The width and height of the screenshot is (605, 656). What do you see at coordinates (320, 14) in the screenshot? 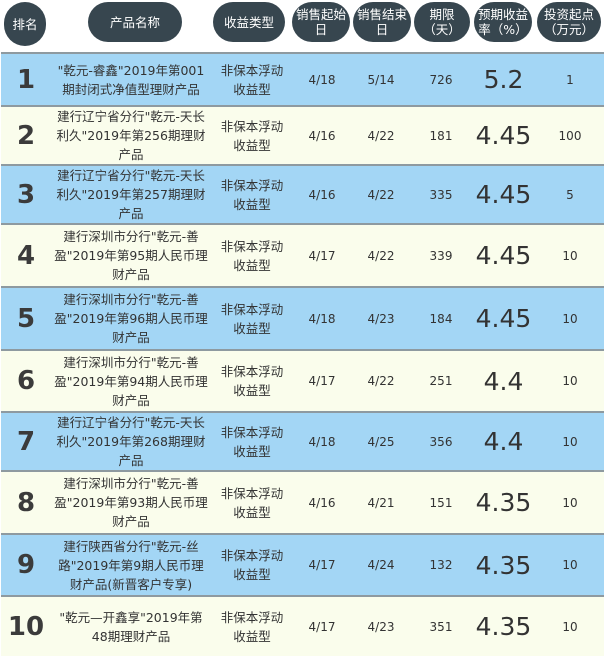
I see `header-start-l1: 销售起始` at bounding box center [320, 14].